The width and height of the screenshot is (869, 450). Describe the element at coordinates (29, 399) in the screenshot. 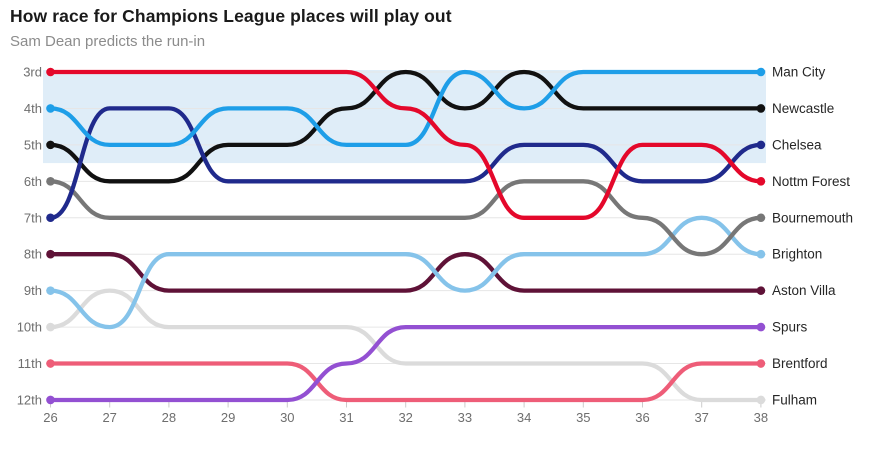

I see `y-axis-label: 12th` at that location.